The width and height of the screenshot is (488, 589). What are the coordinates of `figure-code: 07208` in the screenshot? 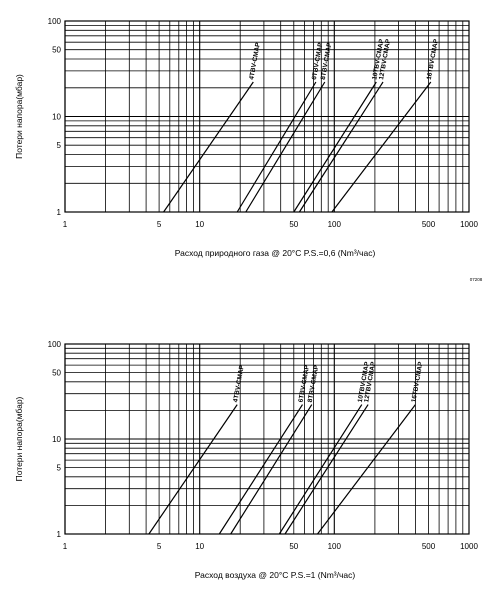 It's located at (476, 279).